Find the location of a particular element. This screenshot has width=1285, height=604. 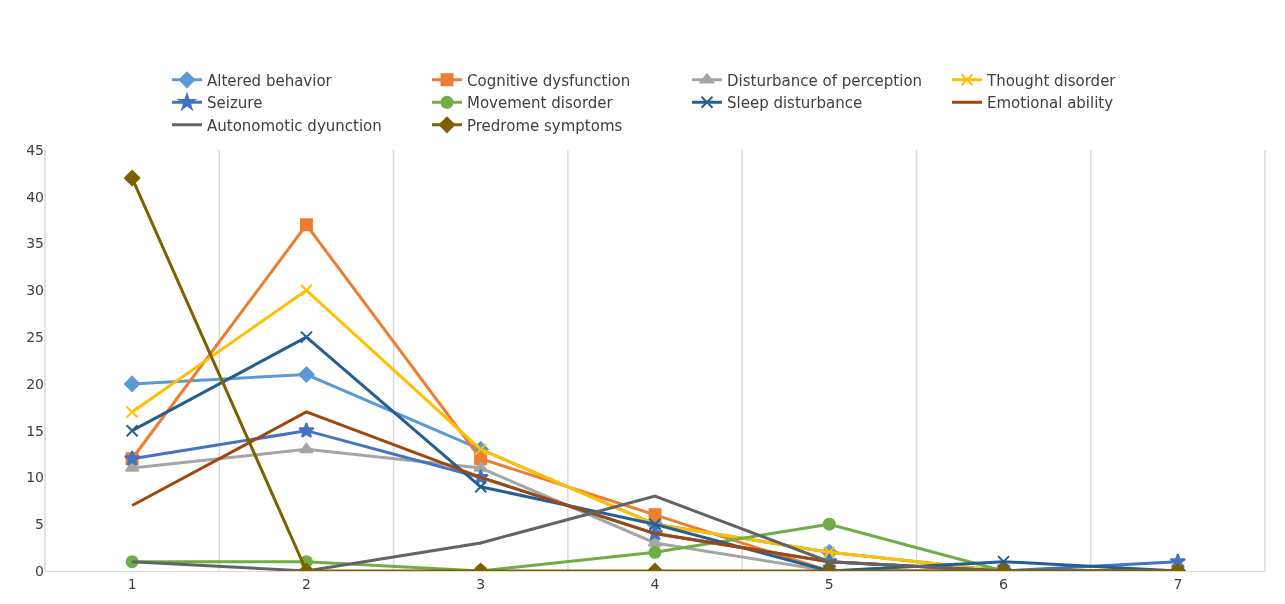

x-tick-label: 2 is located at coordinates (306, 583).